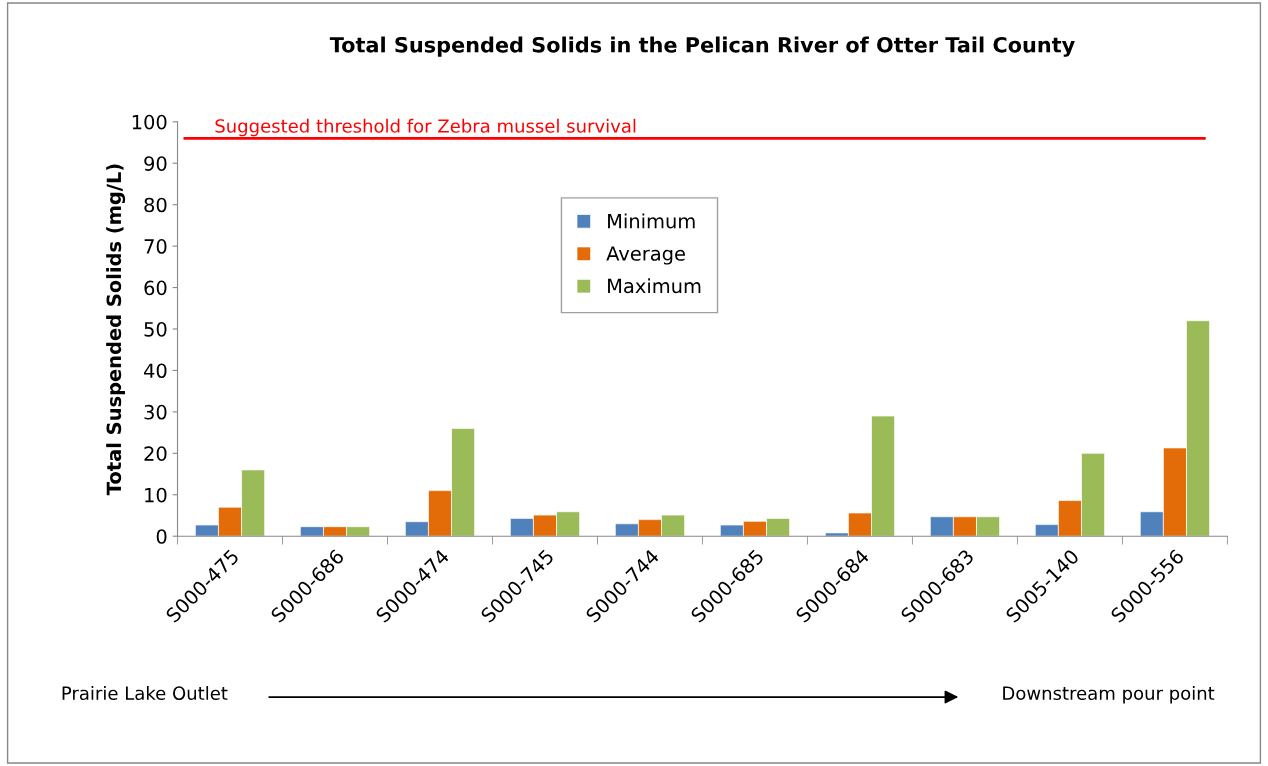 The height and width of the screenshot is (766, 1268). What do you see at coordinates (155, 371) in the screenshot?
I see `y-tick-label: 40` at bounding box center [155, 371].